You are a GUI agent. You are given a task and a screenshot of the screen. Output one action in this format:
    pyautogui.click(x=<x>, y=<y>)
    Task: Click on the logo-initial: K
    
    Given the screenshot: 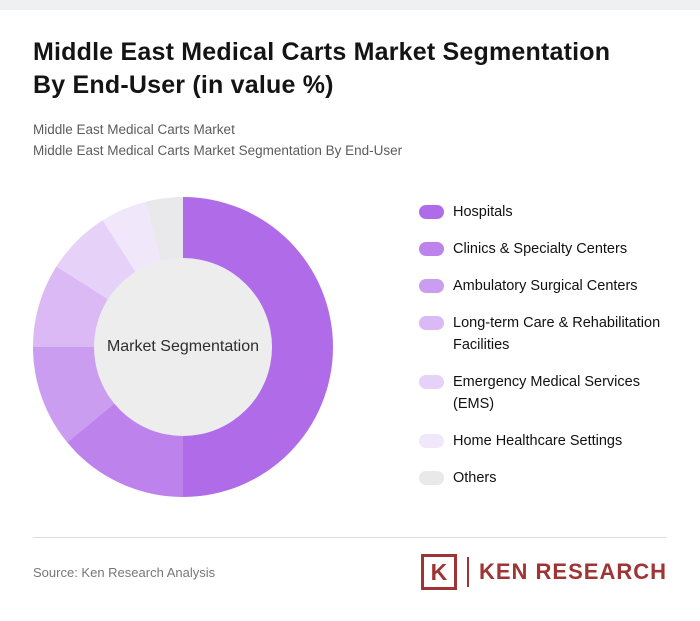 What is the action you would take?
    pyautogui.click(x=439, y=571)
    